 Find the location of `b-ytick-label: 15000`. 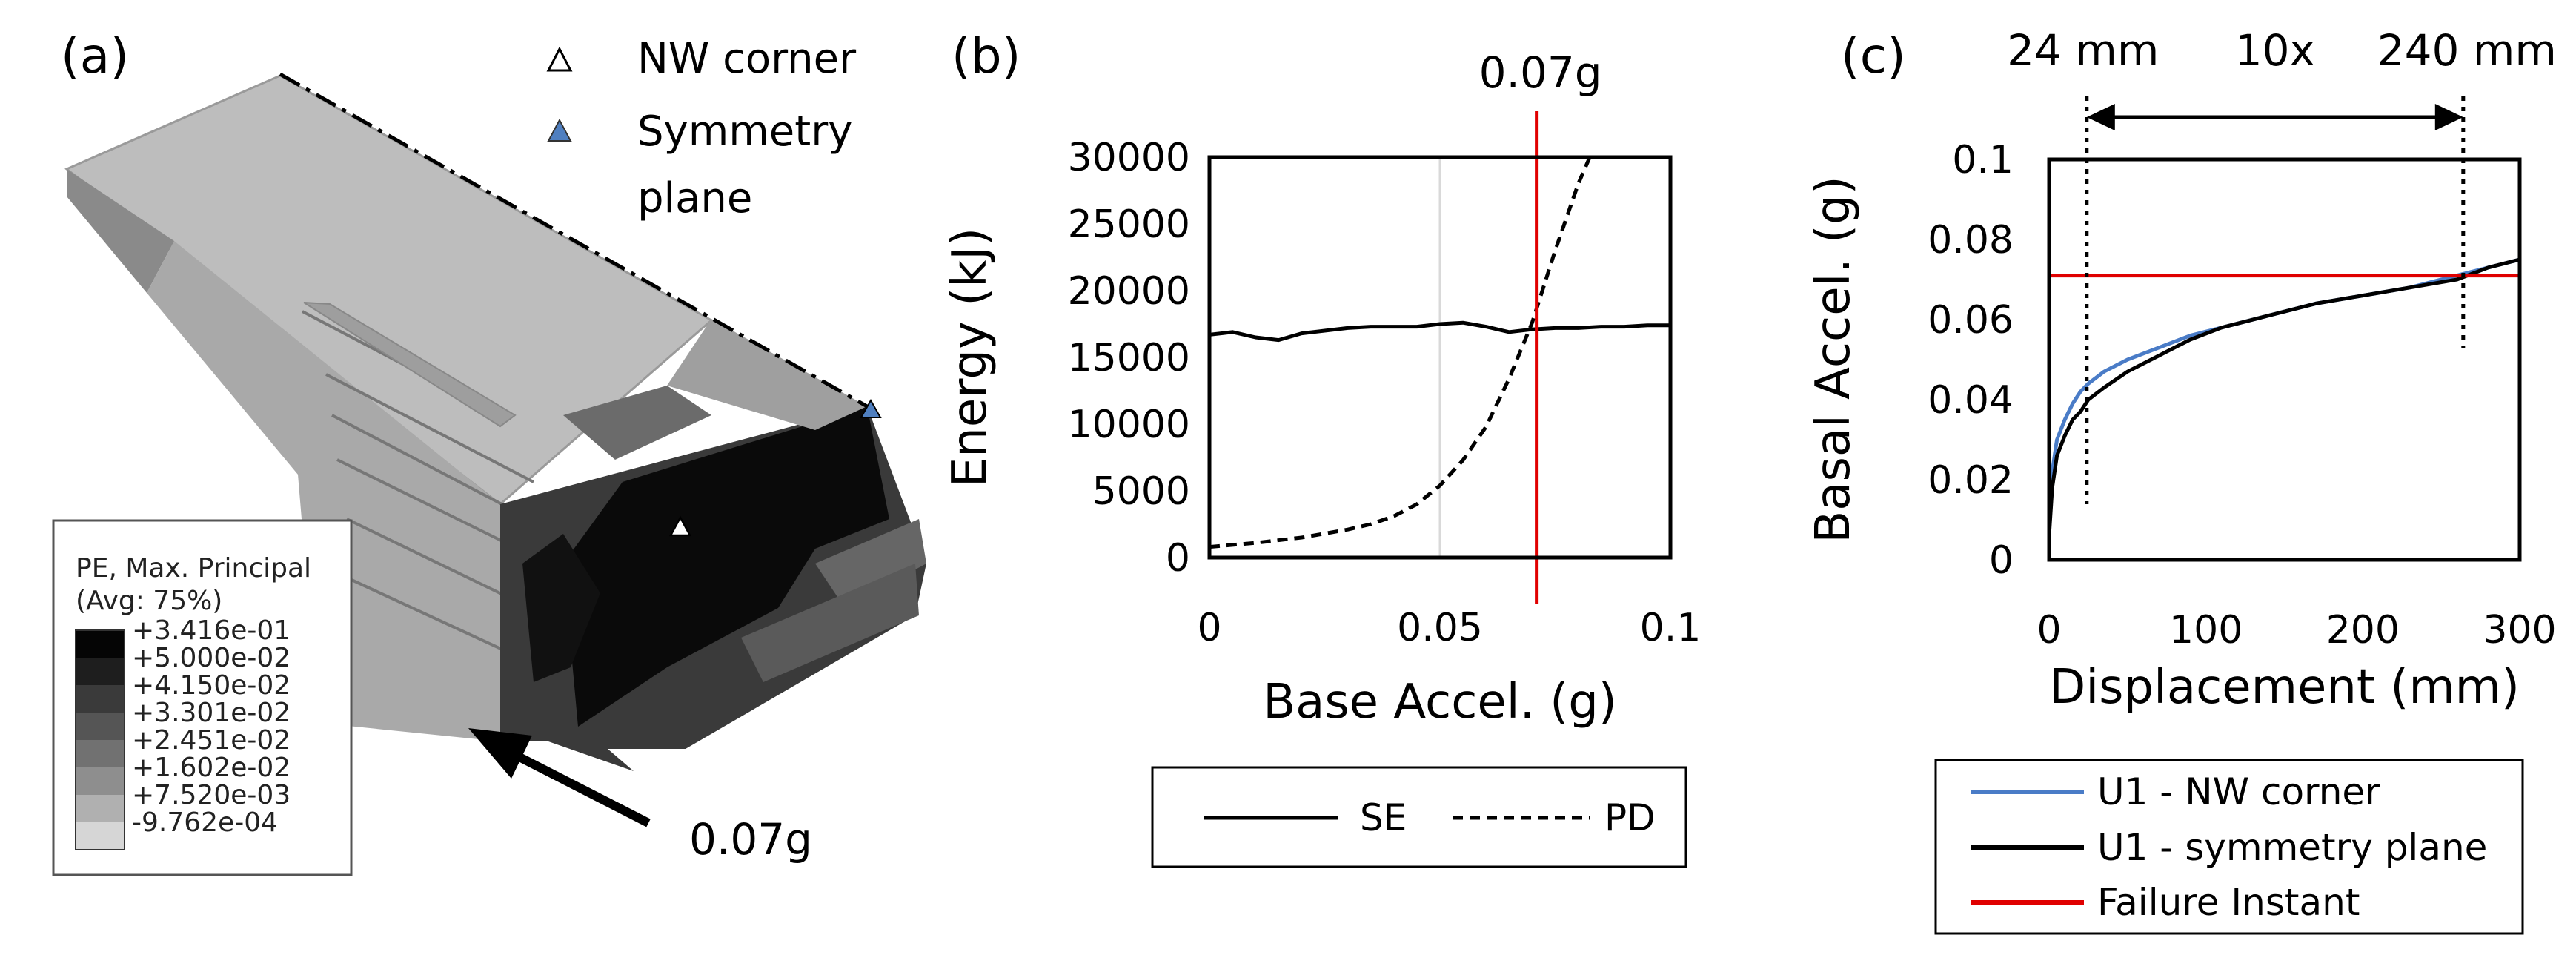

b-ytick-label: 15000 is located at coordinates (1129, 358).